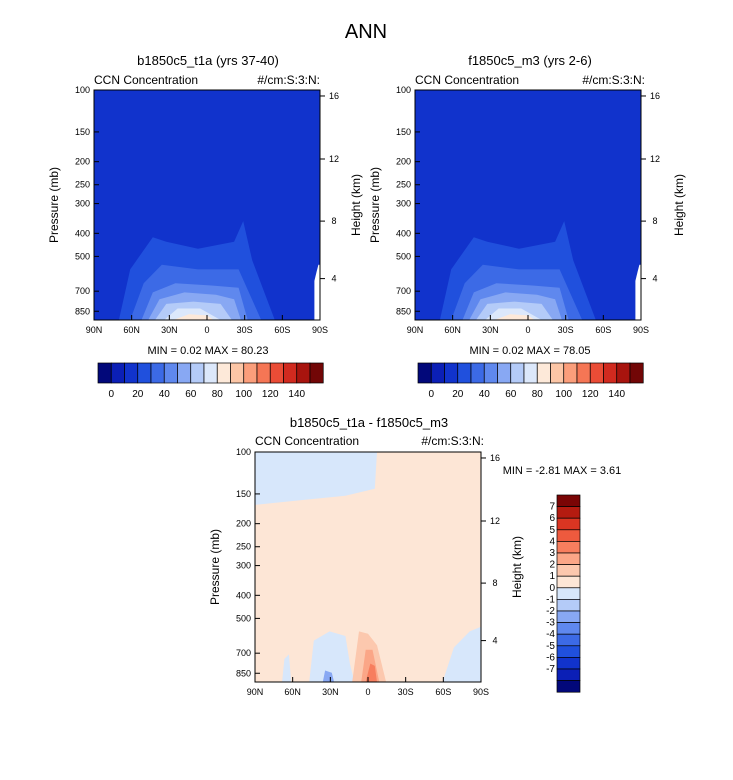  Describe the element at coordinates (613, 80) in the screenshot. I see `right-units-label: #/cm:S:3:N:` at that location.